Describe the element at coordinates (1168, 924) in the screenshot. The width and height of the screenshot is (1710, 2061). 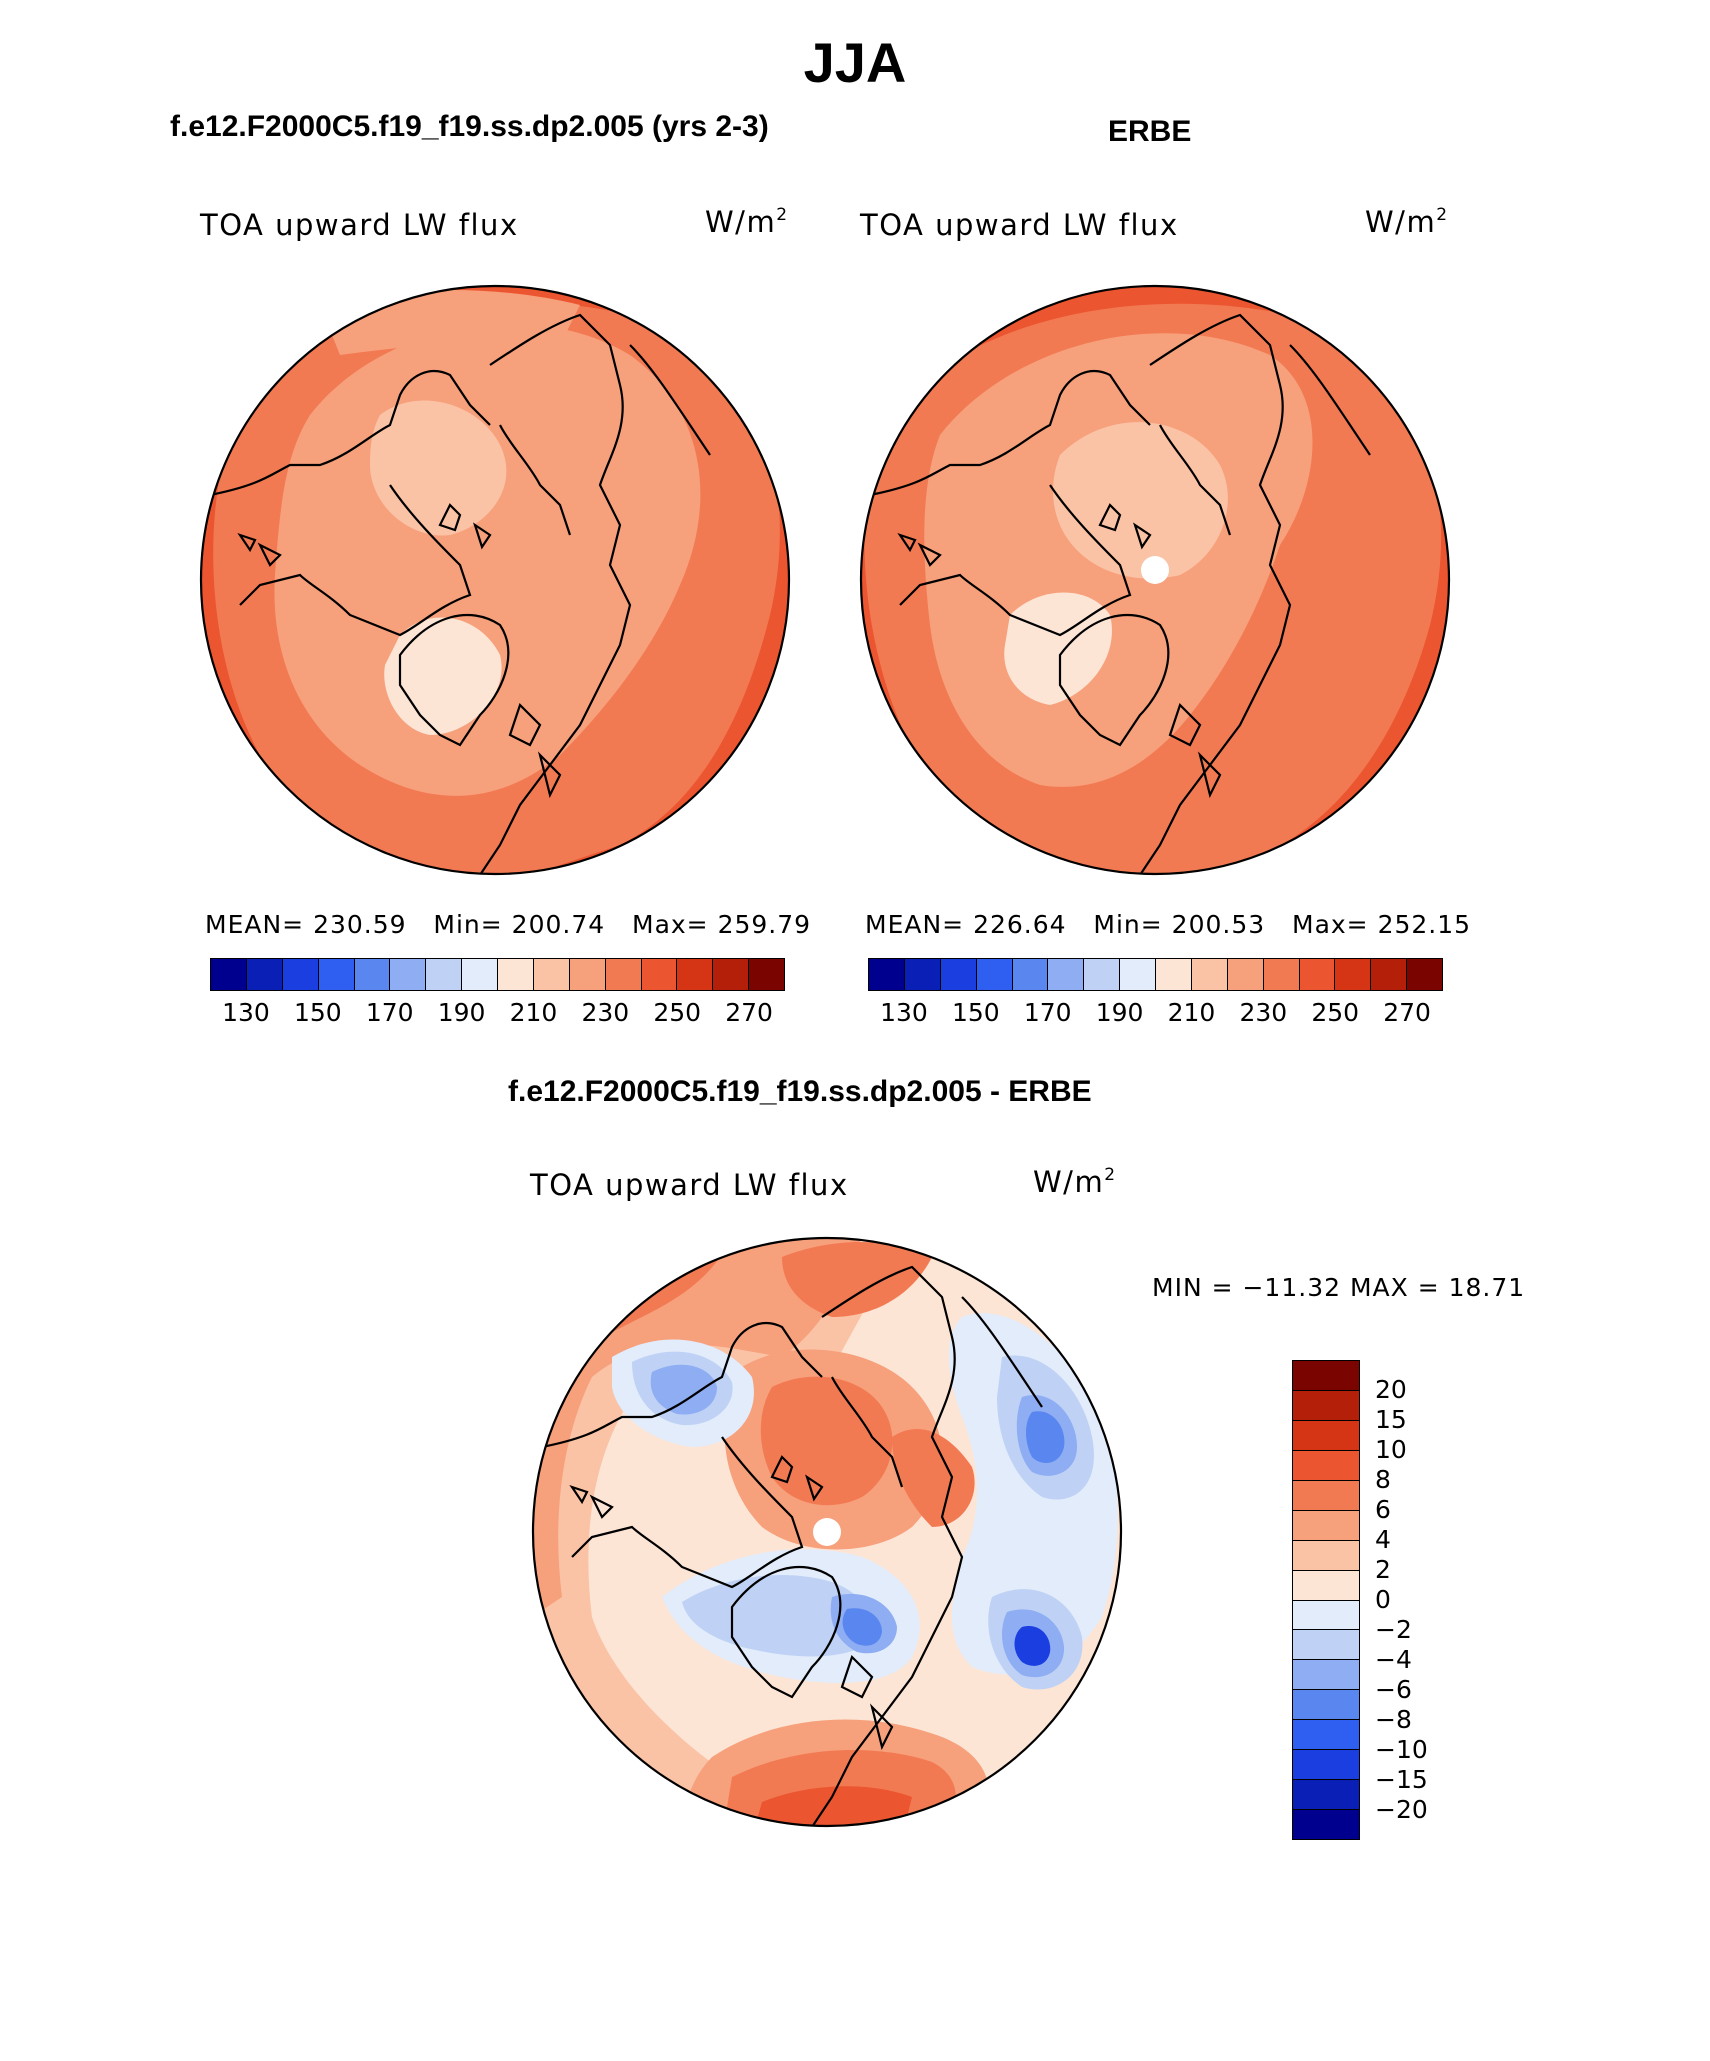
I see `obs-stats: MEAN= 226.64 Min= 200.53 Max= 252.15` at that location.